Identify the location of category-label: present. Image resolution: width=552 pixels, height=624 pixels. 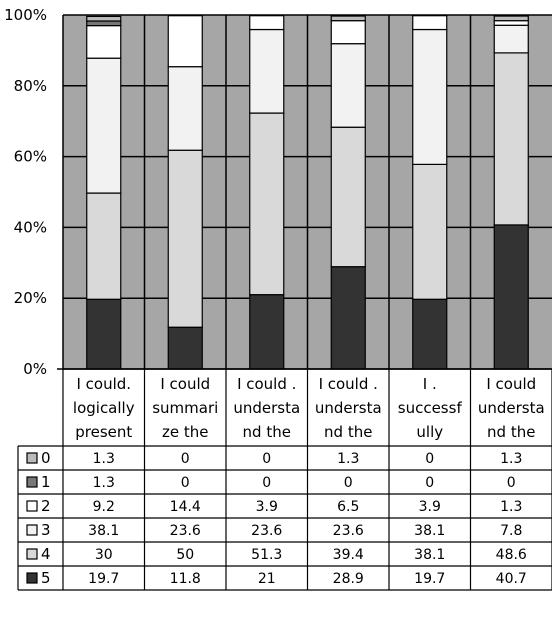
(103, 432).